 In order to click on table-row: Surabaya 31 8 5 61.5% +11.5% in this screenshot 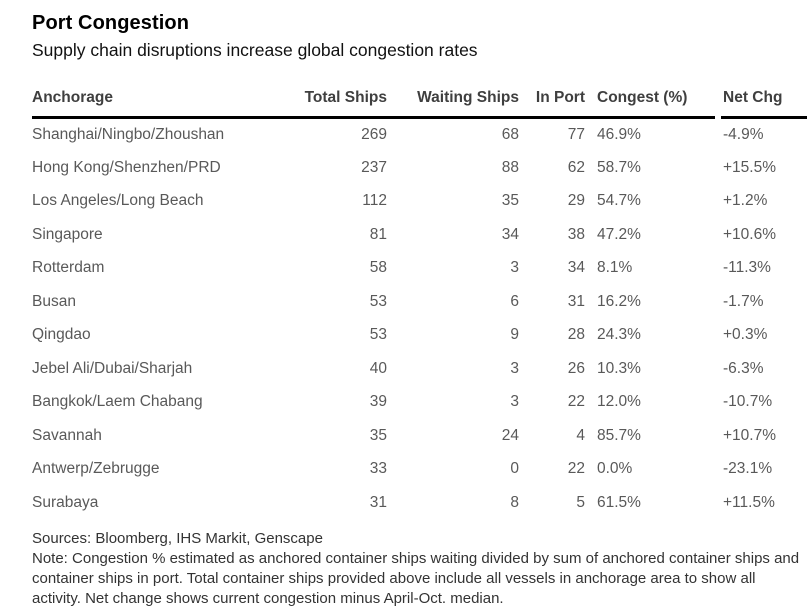, I will do `click(419, 503)`.